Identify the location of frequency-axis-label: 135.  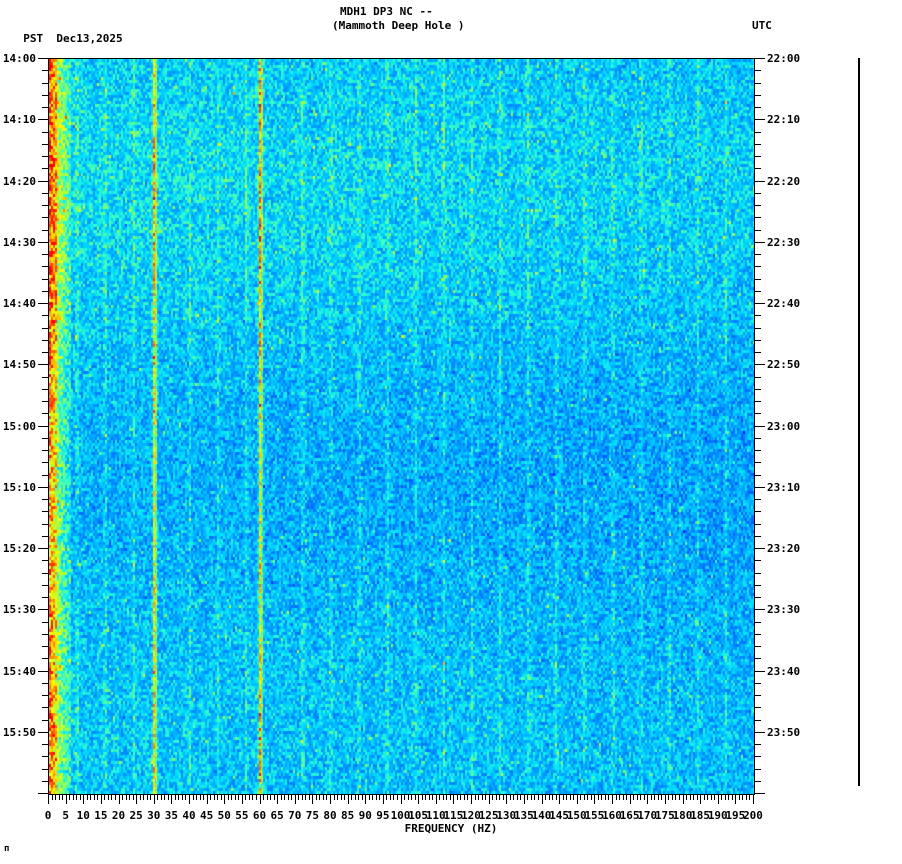
(523, 815).